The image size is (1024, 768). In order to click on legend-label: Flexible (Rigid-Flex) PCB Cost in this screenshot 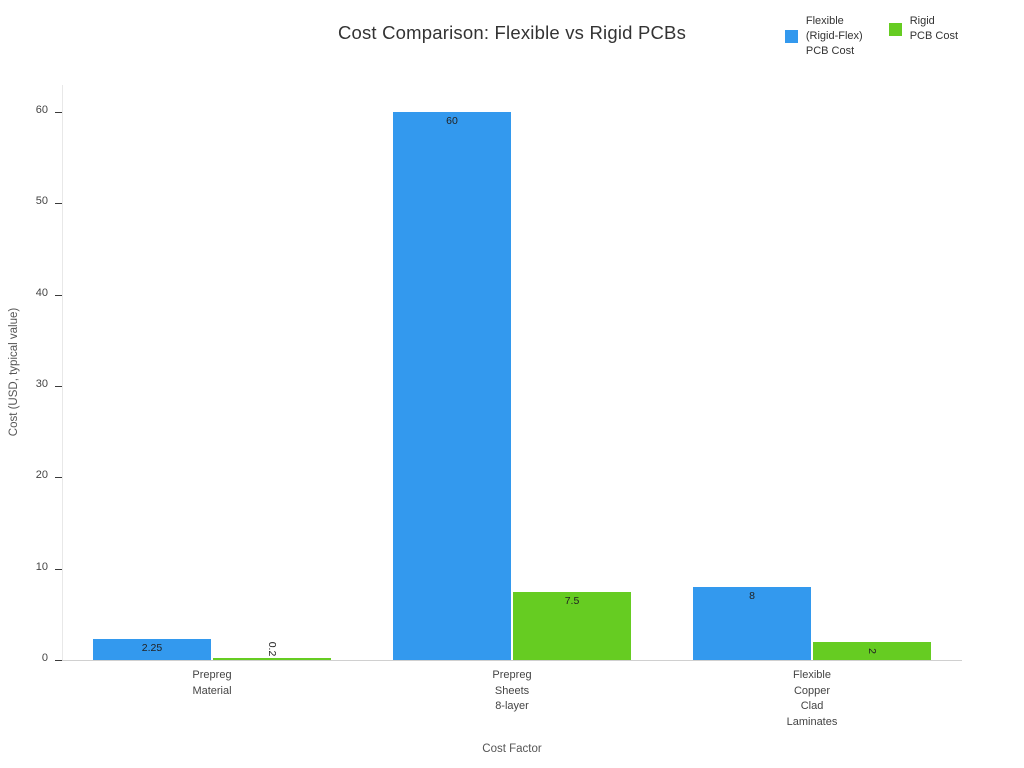, I will do `click(834, 36)`.